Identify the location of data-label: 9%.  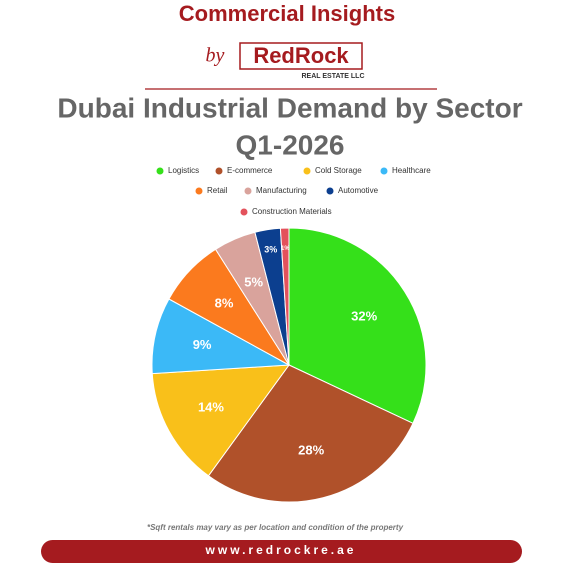
(202, 344).